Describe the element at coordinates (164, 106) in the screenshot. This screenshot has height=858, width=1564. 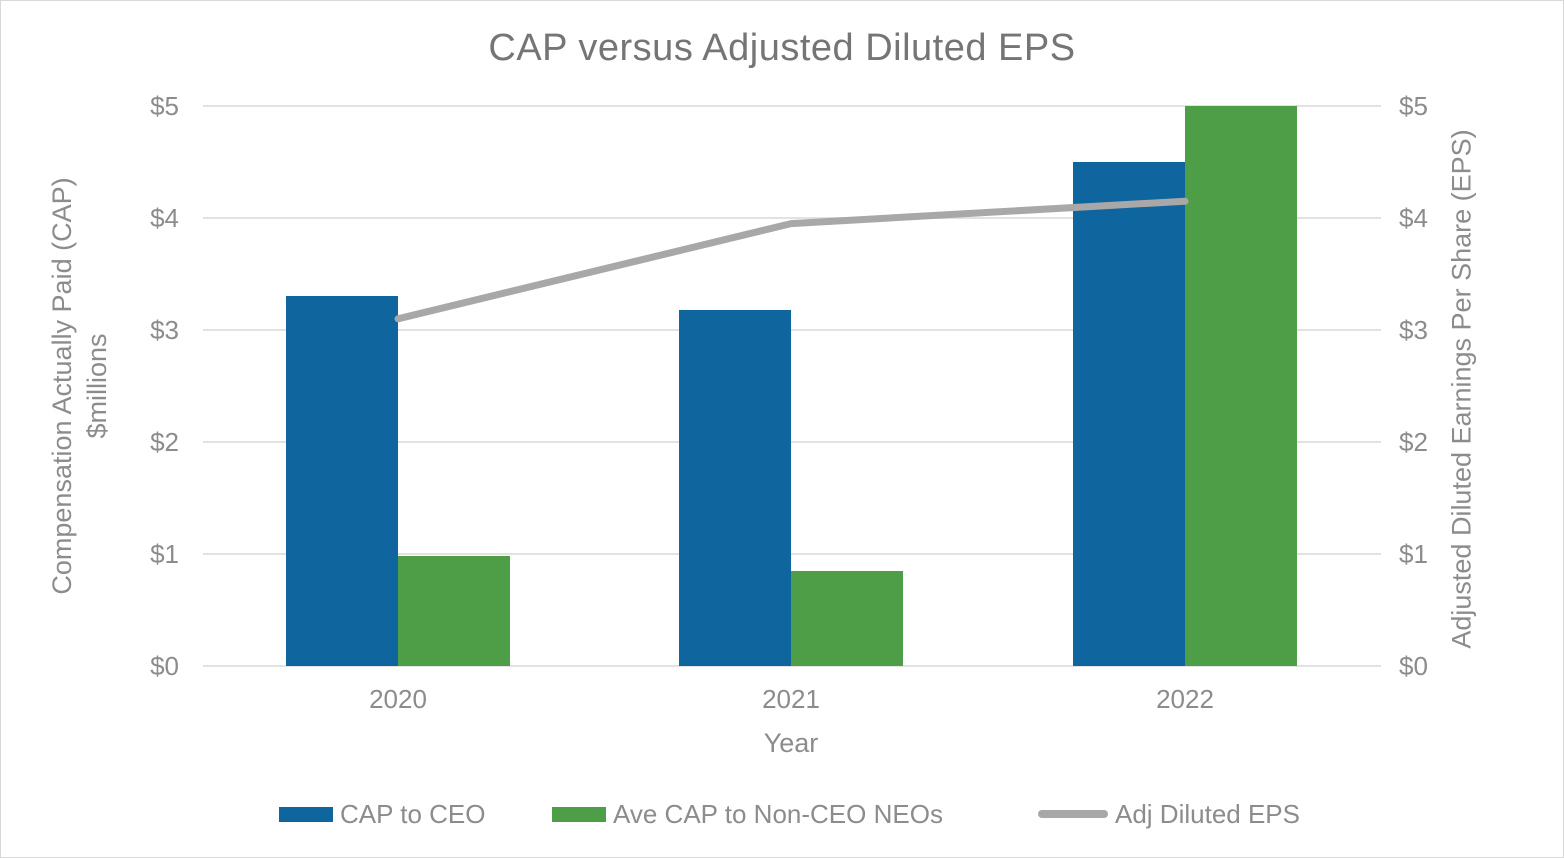
I see `left-tick-label: $5` at that location.